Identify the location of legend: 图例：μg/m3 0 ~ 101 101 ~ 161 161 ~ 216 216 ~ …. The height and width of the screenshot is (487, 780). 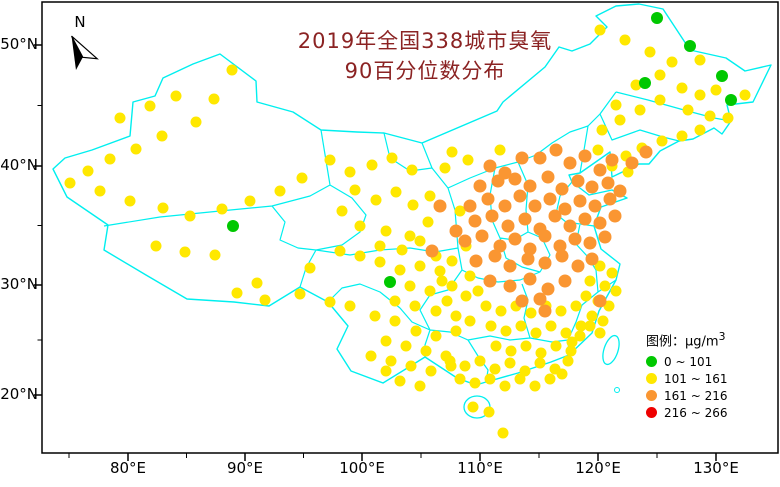
(712, 375).